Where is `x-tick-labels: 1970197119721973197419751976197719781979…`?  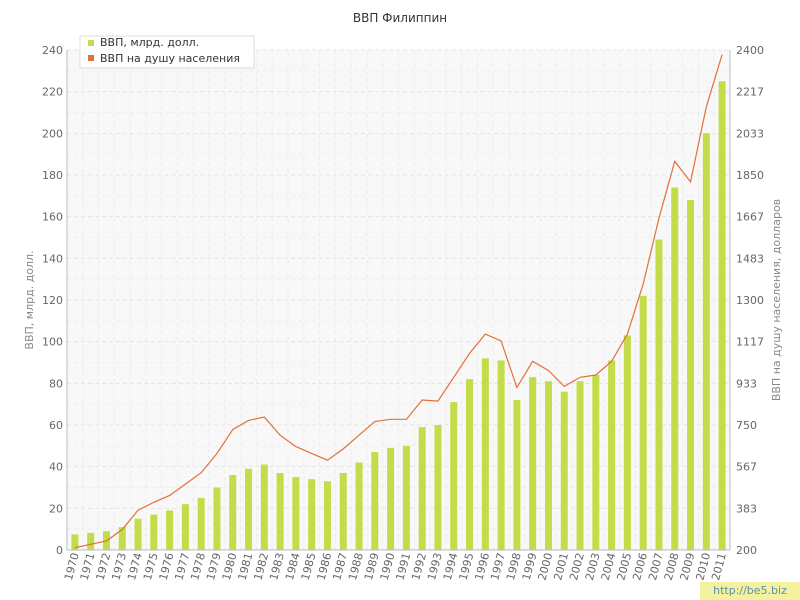
x-tick-labels: 1970197119721973197419751976197719781979… is located at coordinates (395, 566).